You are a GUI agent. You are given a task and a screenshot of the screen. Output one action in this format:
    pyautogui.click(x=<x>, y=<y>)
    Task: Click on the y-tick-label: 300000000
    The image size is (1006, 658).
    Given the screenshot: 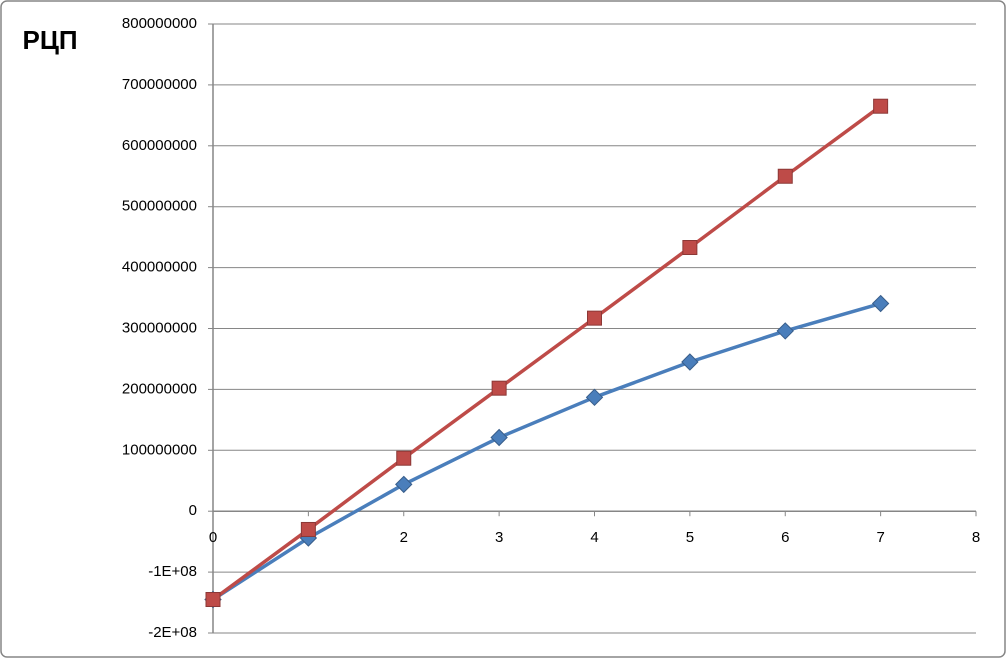 What is the action you would take?
    pyautogui.click(x=159, y=327)
    